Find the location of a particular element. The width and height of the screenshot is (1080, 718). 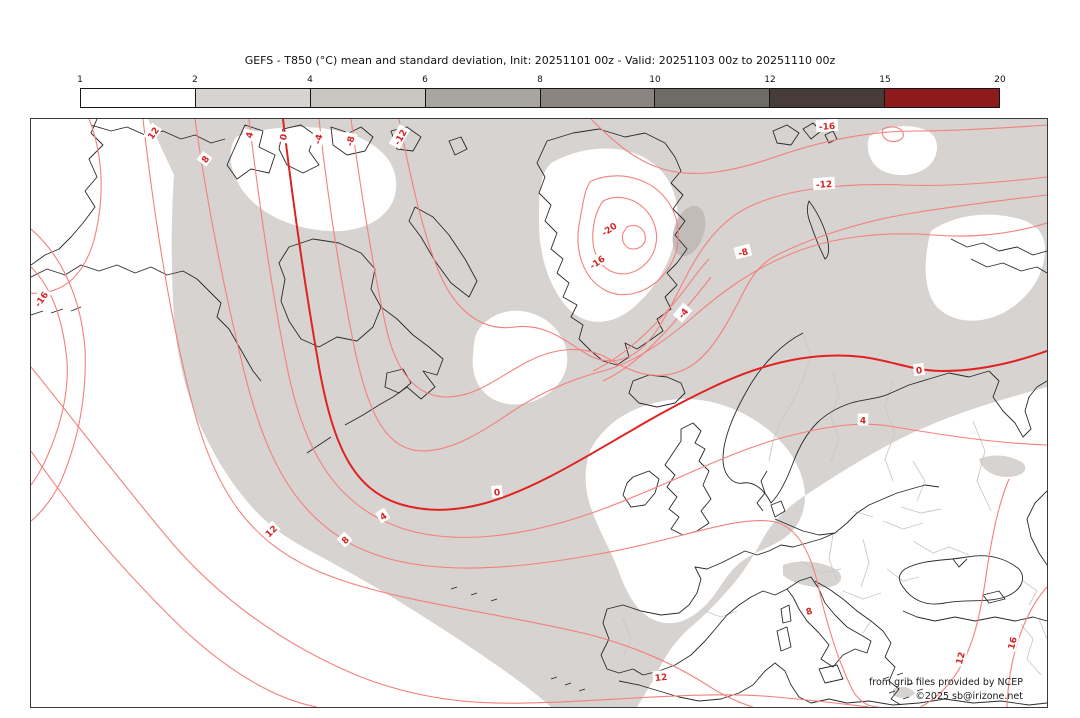

contour-label: -8 is located at coordinates (349, 141).